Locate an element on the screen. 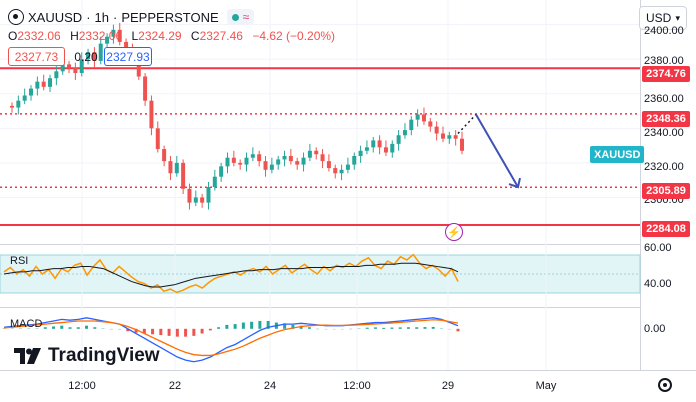  rsi-ma-line is located at coordinates (231, 275).